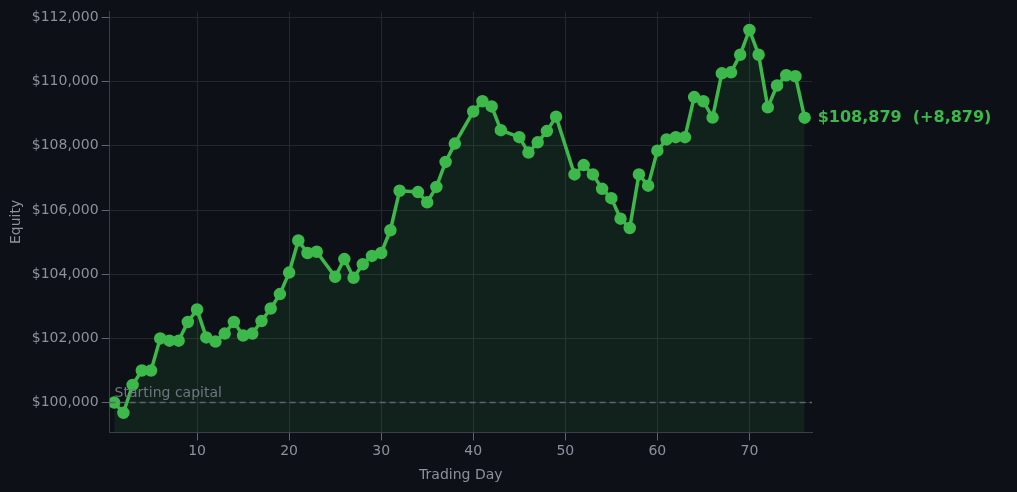 Image resolution: width=1017 pixels, height=492 pixels. I want to click on x-tick-label: 20, so click(289, 450).